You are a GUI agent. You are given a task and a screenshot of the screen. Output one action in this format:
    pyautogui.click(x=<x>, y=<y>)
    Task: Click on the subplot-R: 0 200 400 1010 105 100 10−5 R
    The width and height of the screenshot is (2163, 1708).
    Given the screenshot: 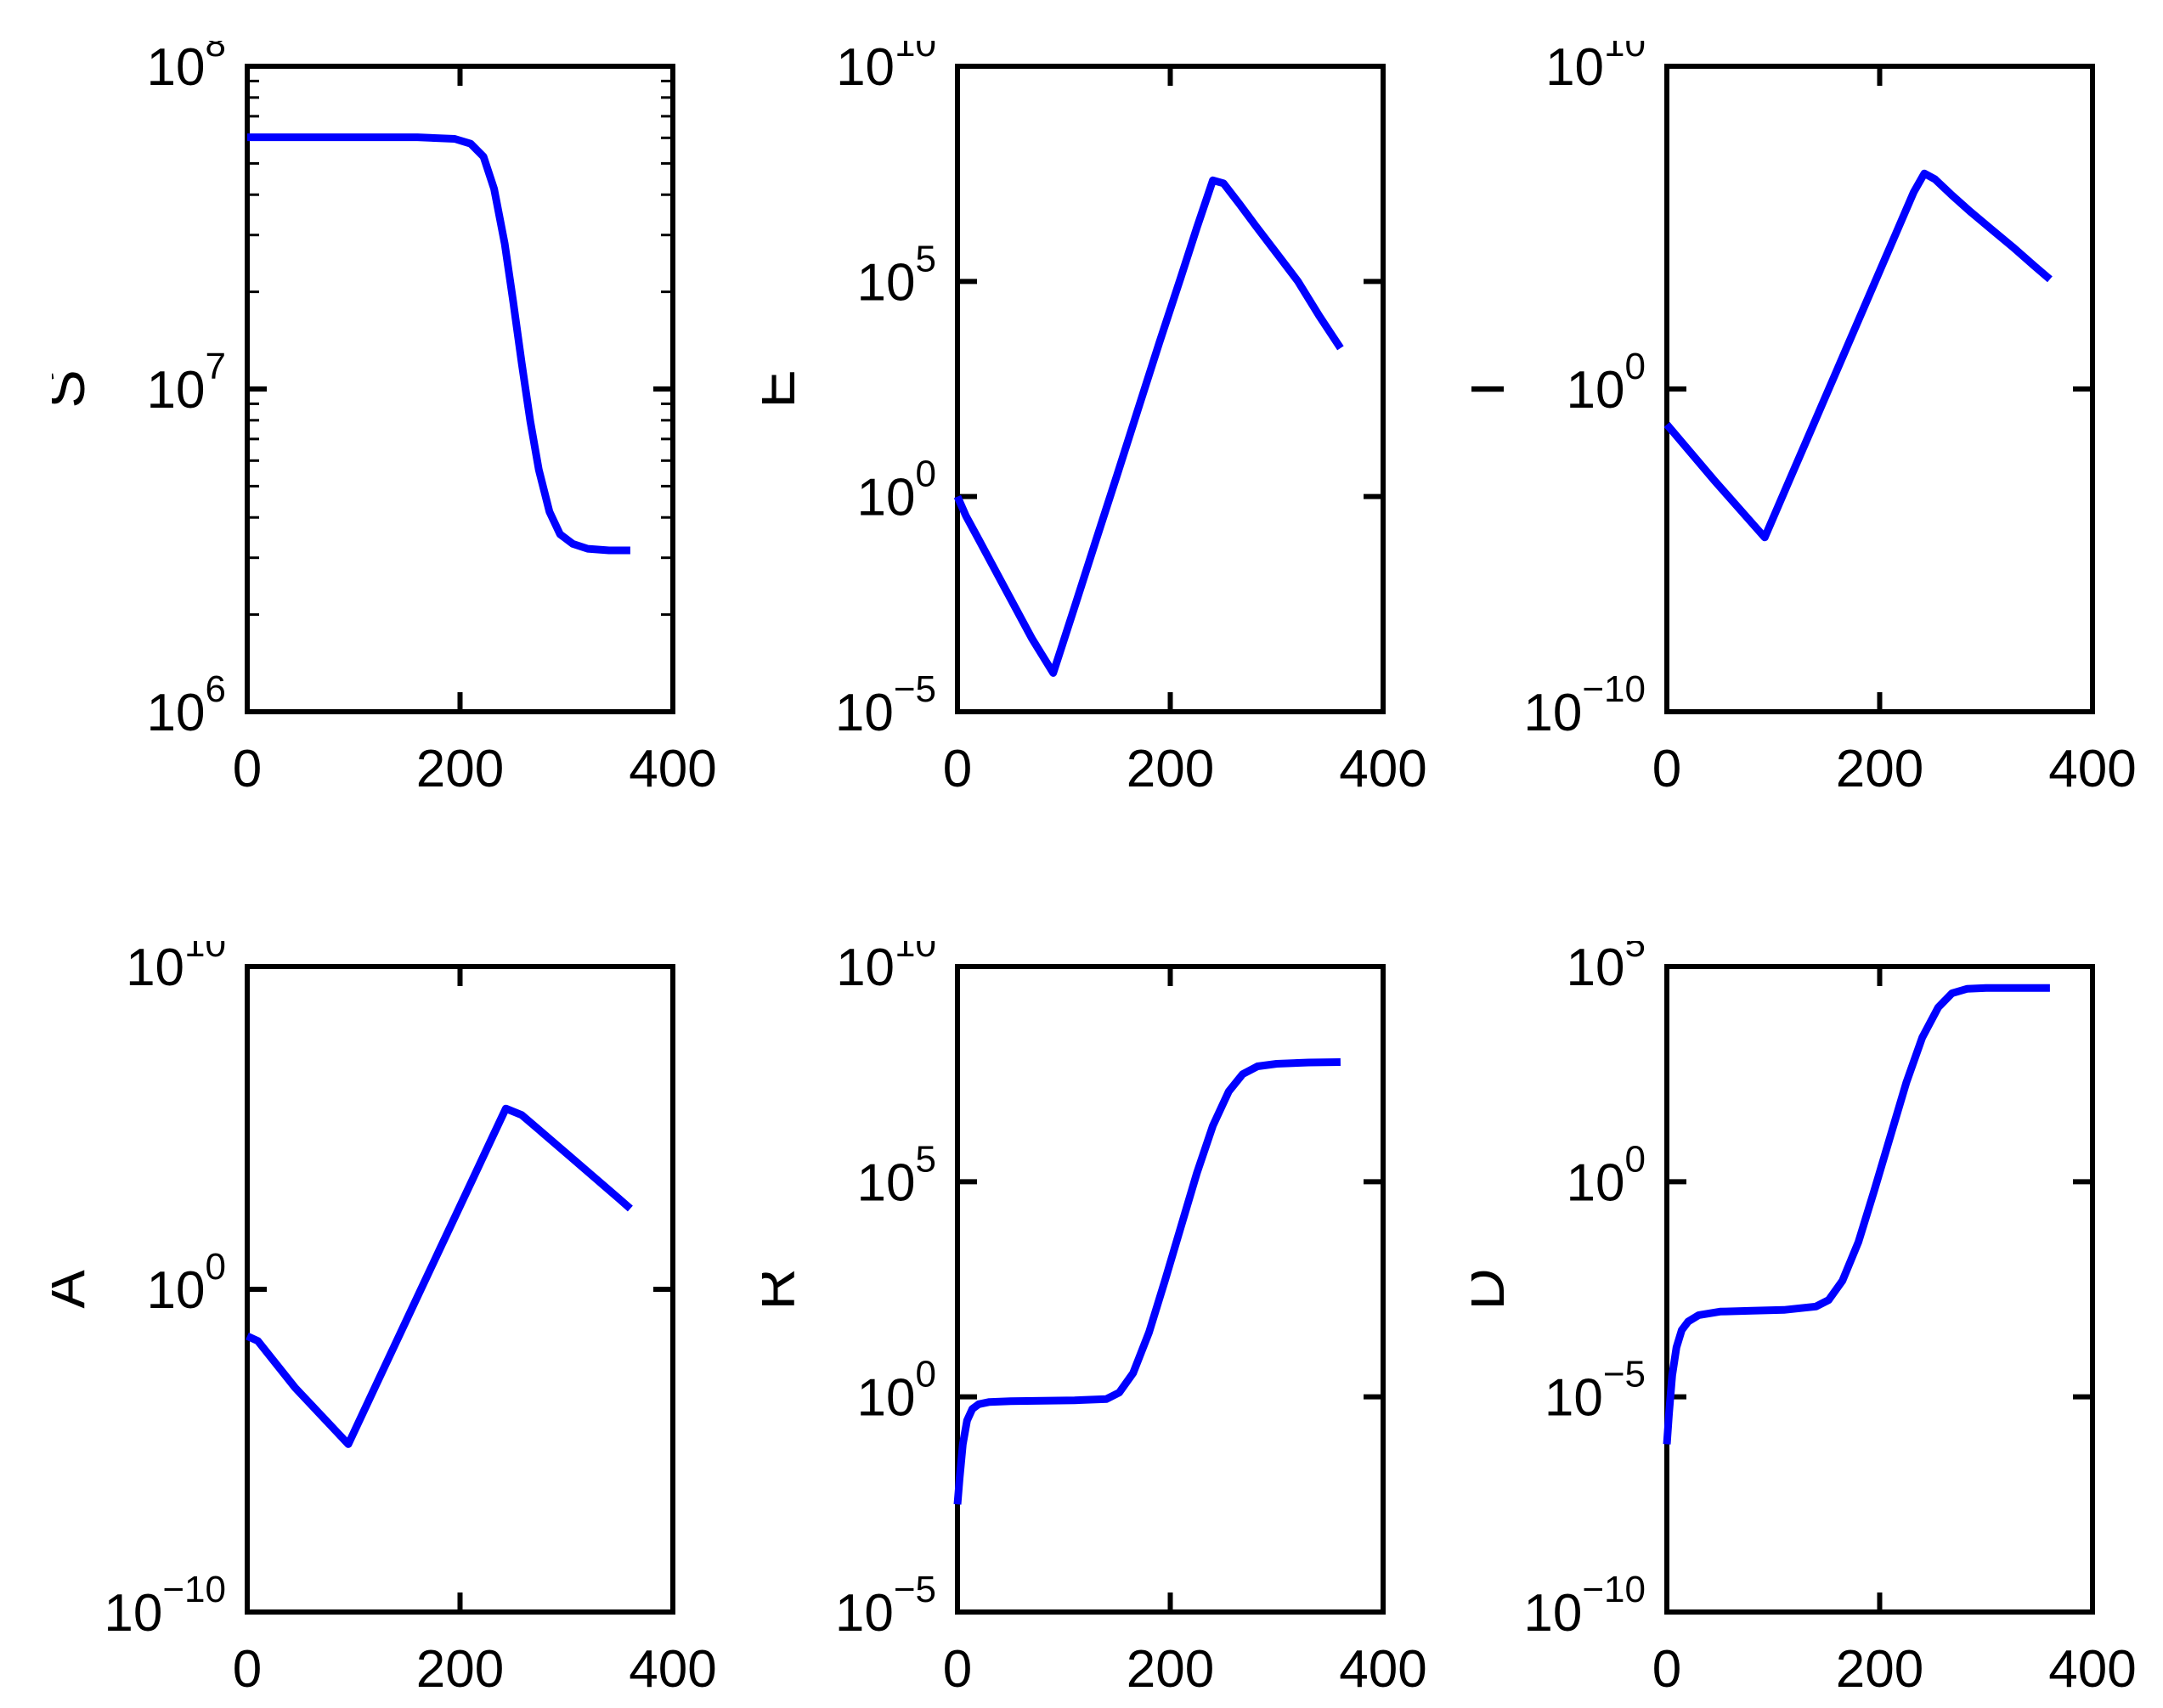 What is the action you would take?
    pyautogui.click(x=1121, y=1324)
    